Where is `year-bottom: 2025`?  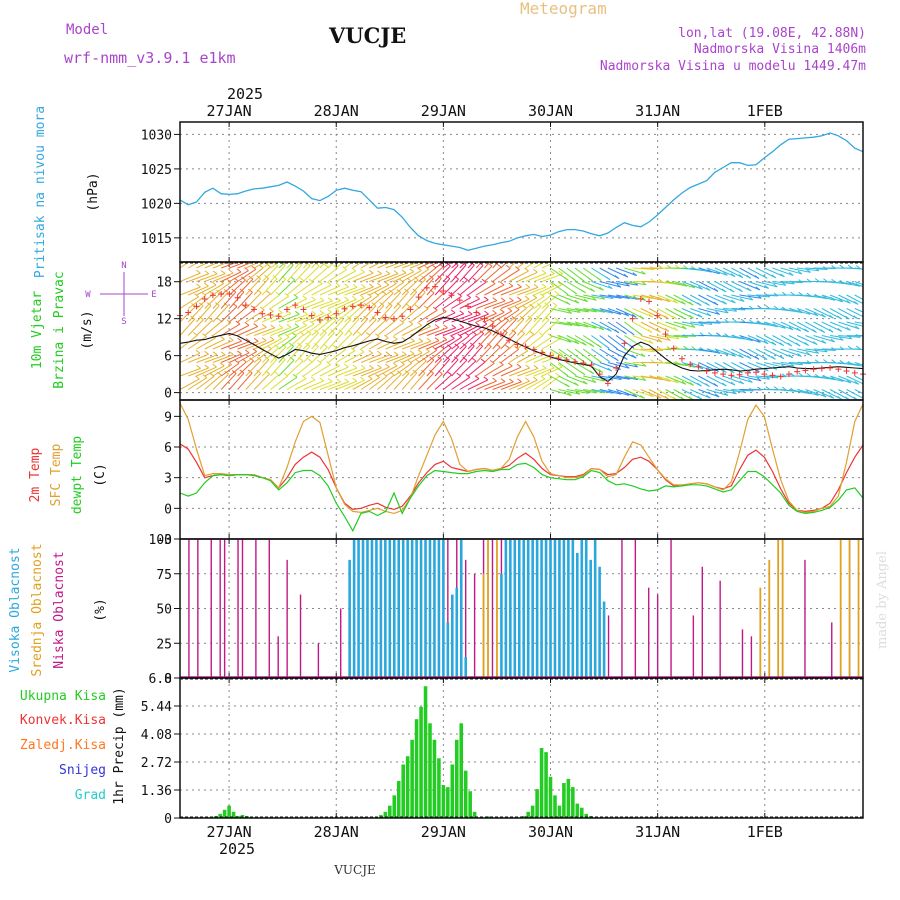
year-bottom: 2025 is located at coordinates (237, 849).